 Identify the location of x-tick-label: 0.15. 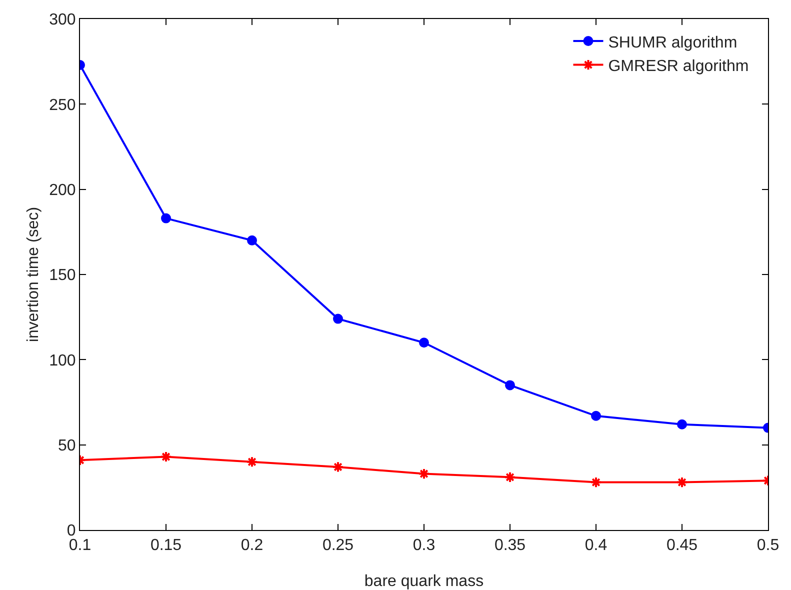
(166, 545).